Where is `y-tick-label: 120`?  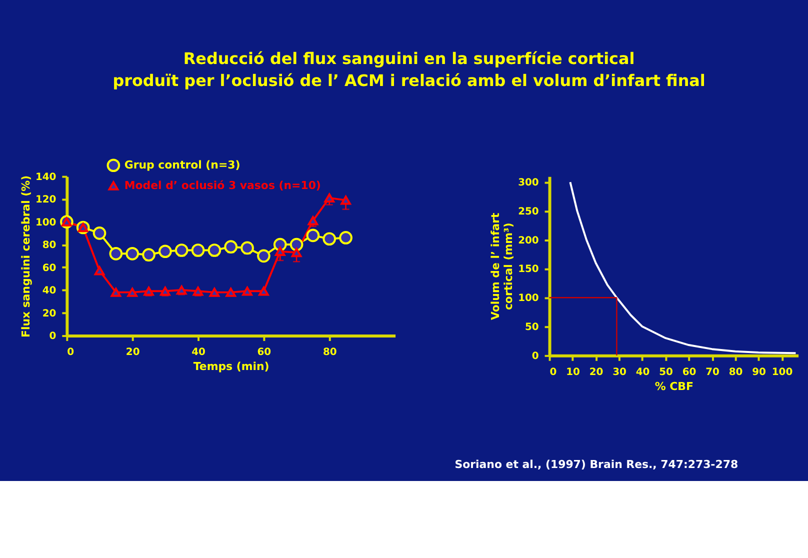
y-tick-label: 120 is located at coordinates (45, 200).